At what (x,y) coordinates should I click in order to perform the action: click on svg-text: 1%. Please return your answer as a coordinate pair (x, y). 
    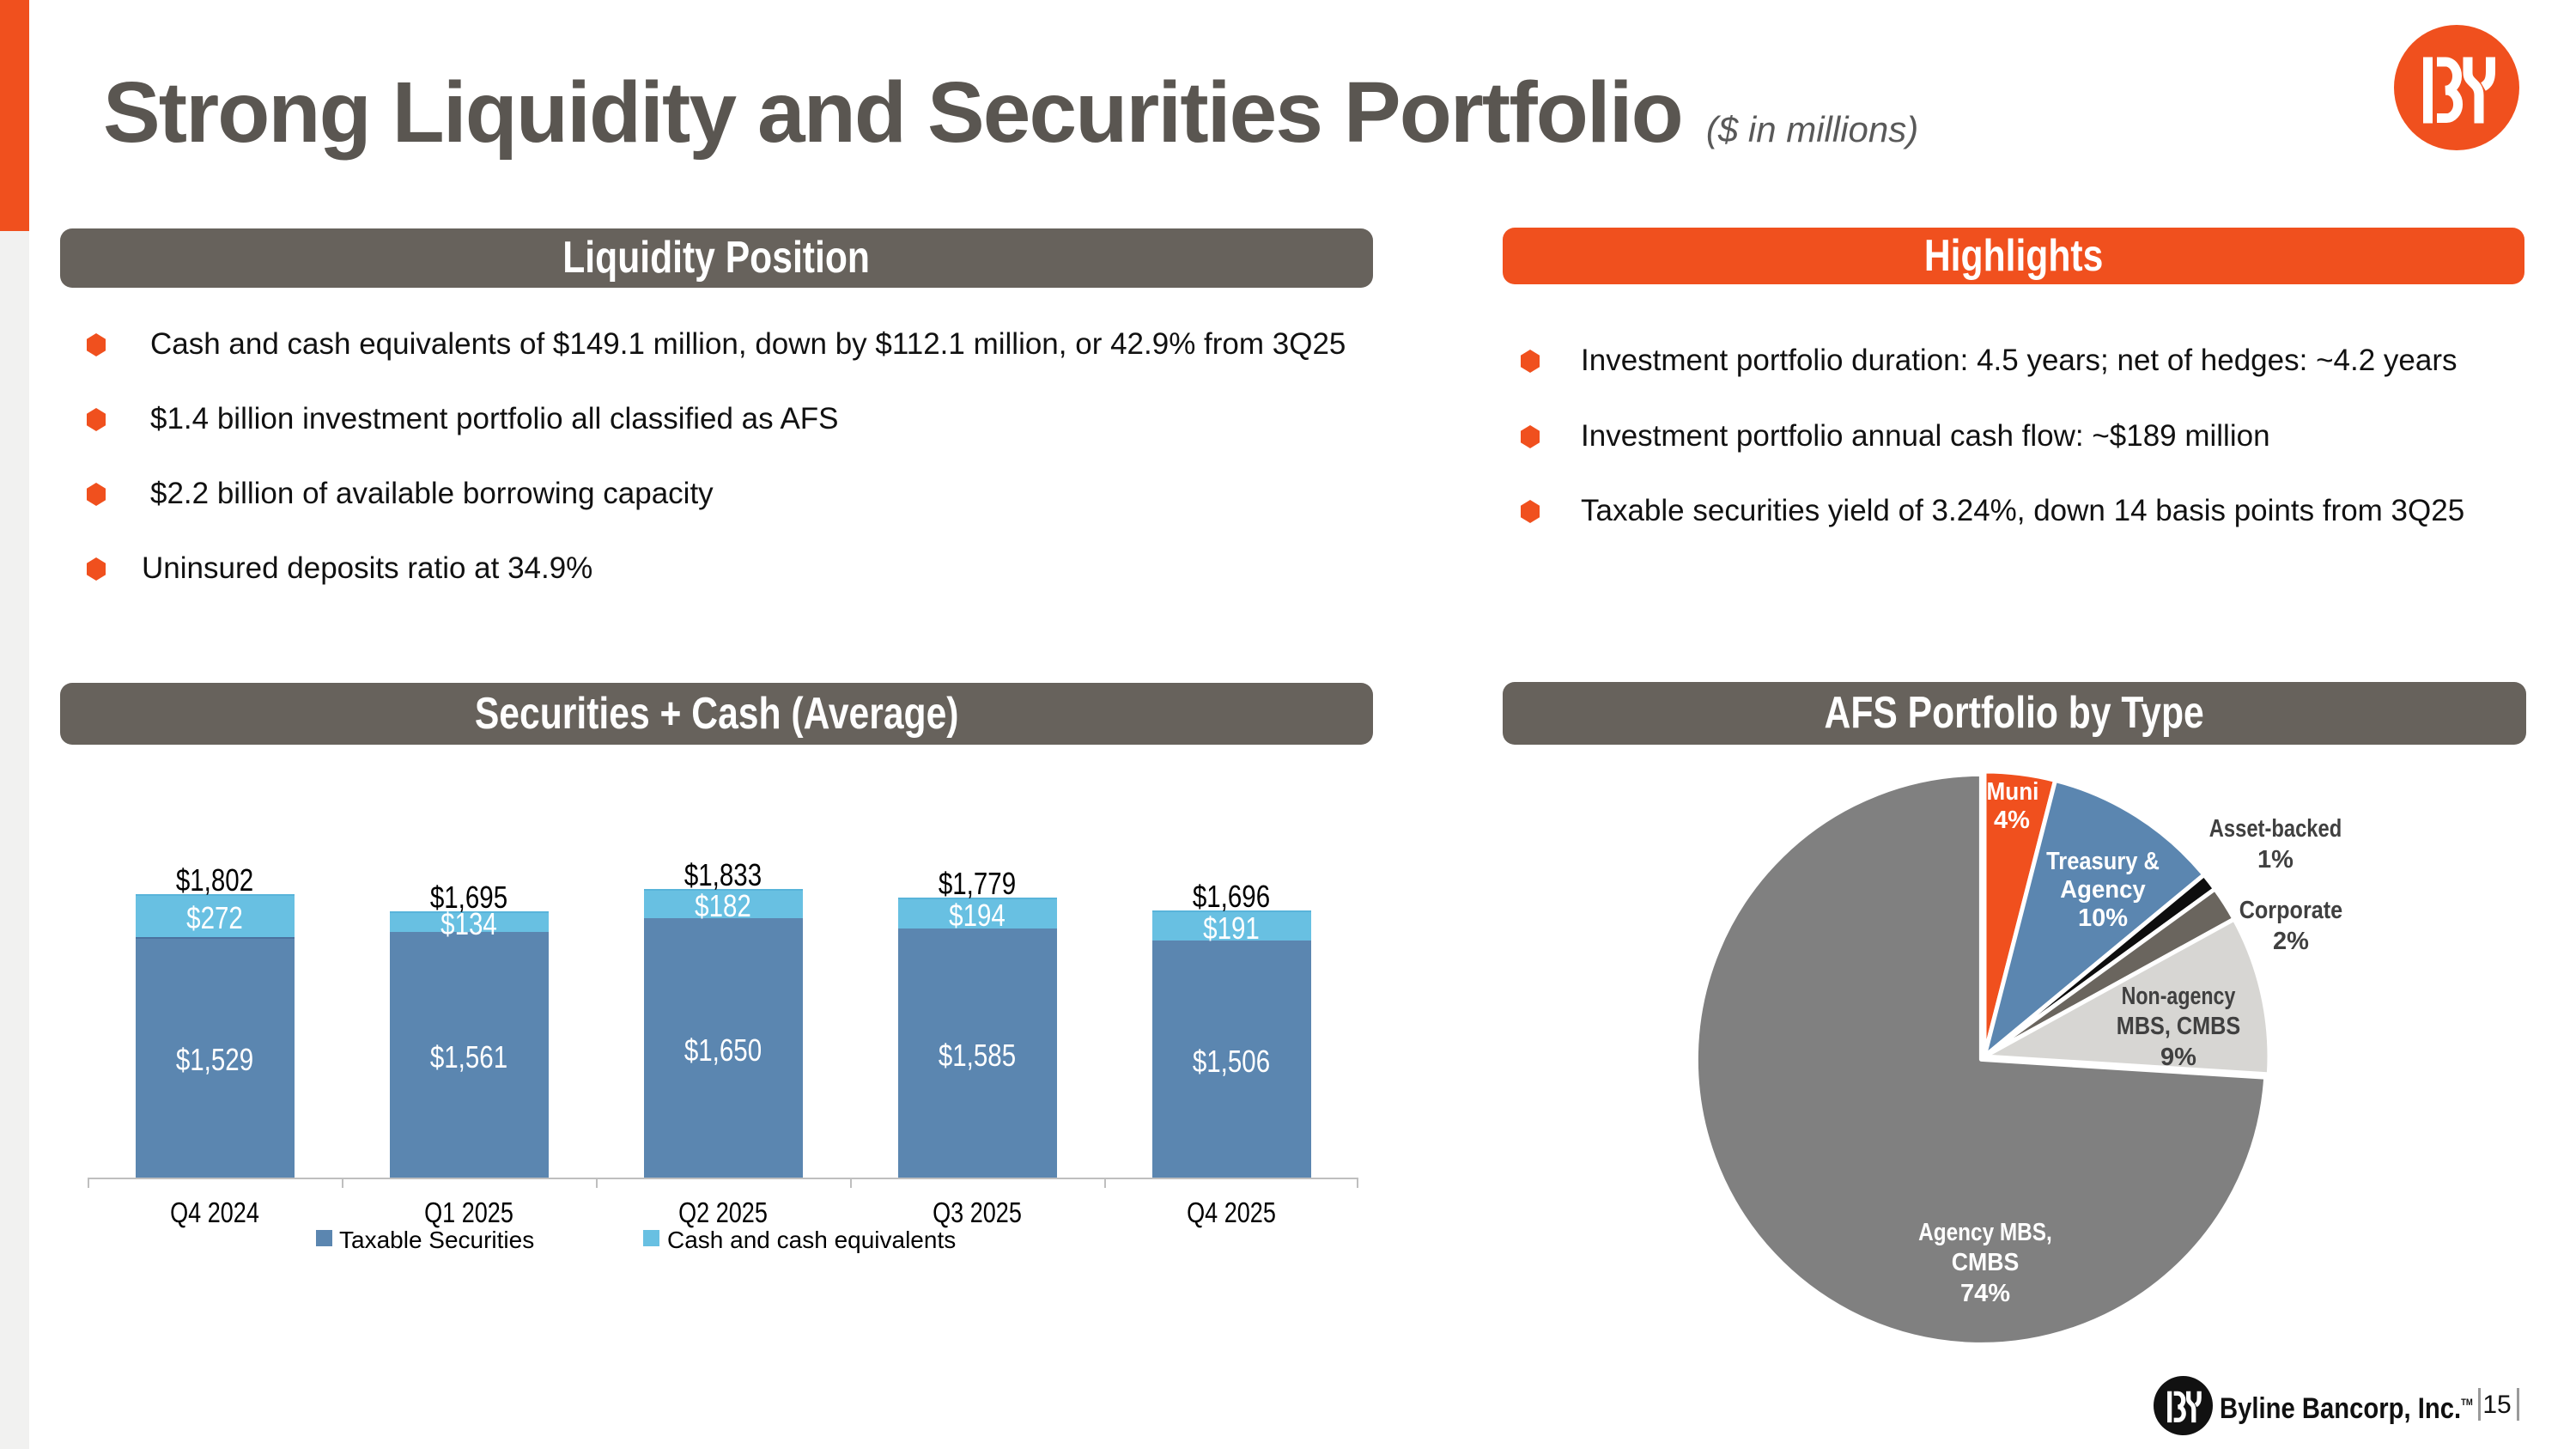
    Looking at the image, I should click on (2275, 860).